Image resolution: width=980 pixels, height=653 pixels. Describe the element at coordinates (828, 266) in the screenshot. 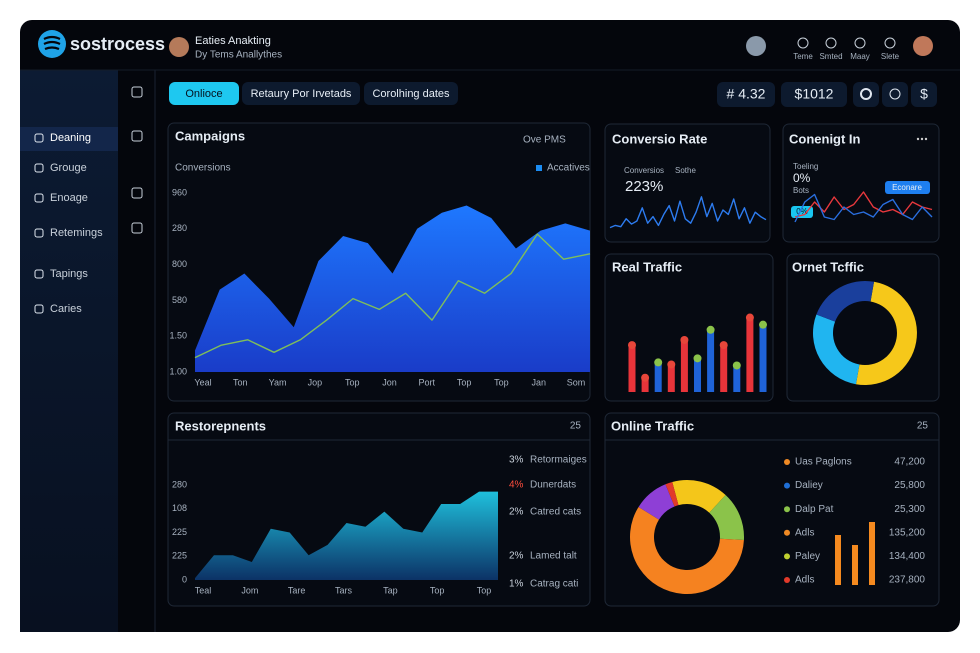

I see `panel-title: Ornet Tcffic` at that location.